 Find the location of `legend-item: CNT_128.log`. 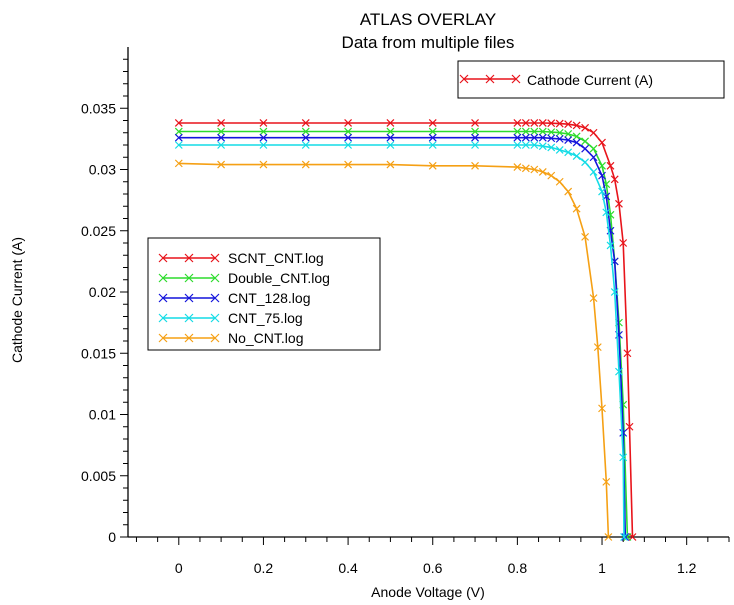

legend-item: CNT_128.log is located at coordinates (234, 298).